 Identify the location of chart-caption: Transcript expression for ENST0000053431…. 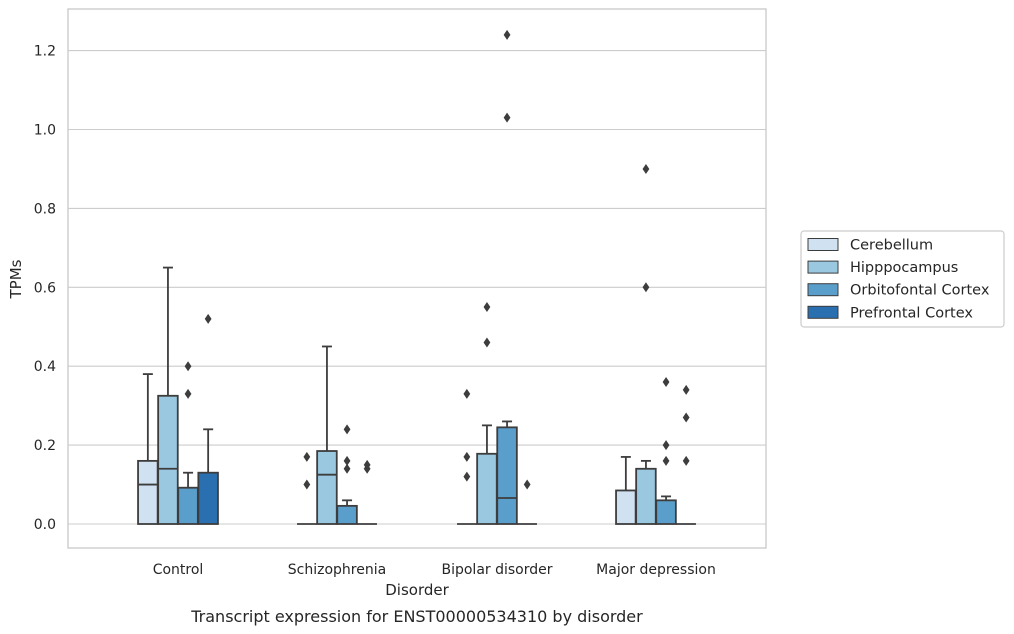
(416, 616).